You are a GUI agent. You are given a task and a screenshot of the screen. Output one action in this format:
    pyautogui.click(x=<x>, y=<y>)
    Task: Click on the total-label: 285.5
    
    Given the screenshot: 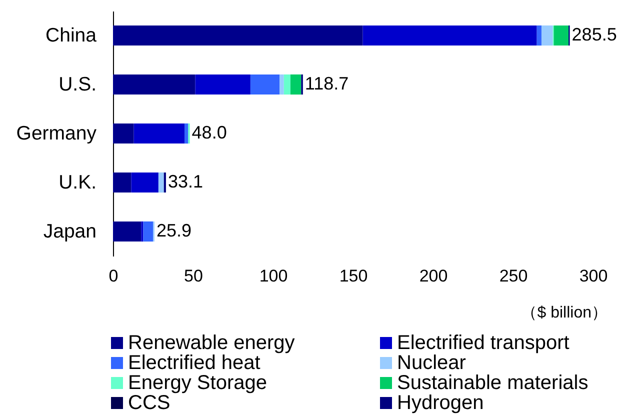 What is the action you would take?
    pyautogui.click(x=594, y=34)
    